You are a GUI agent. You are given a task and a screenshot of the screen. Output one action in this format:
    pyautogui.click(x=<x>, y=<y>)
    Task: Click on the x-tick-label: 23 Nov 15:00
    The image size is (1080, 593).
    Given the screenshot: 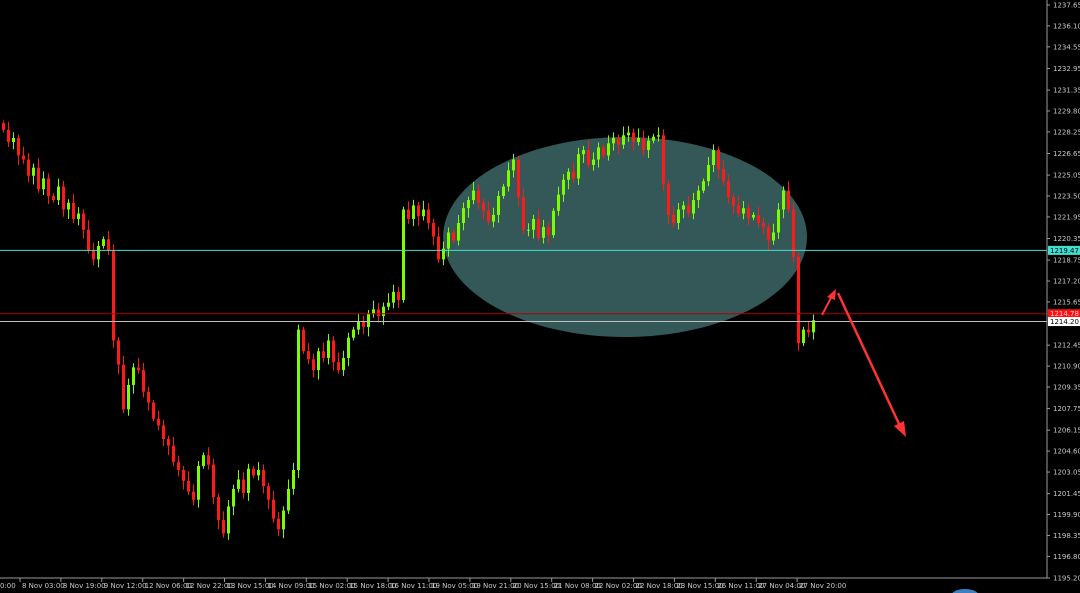 What is the action you would take?
    pyautogui.click(x=699, y=586)
    